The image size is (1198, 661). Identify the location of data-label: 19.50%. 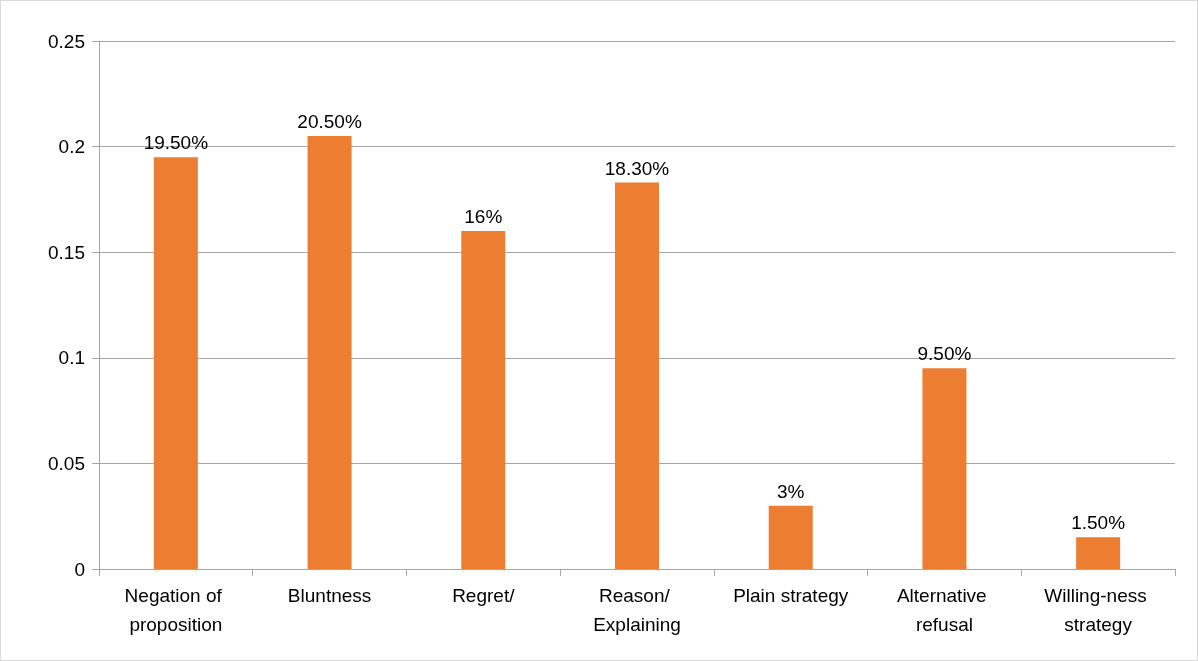
(176, 143).